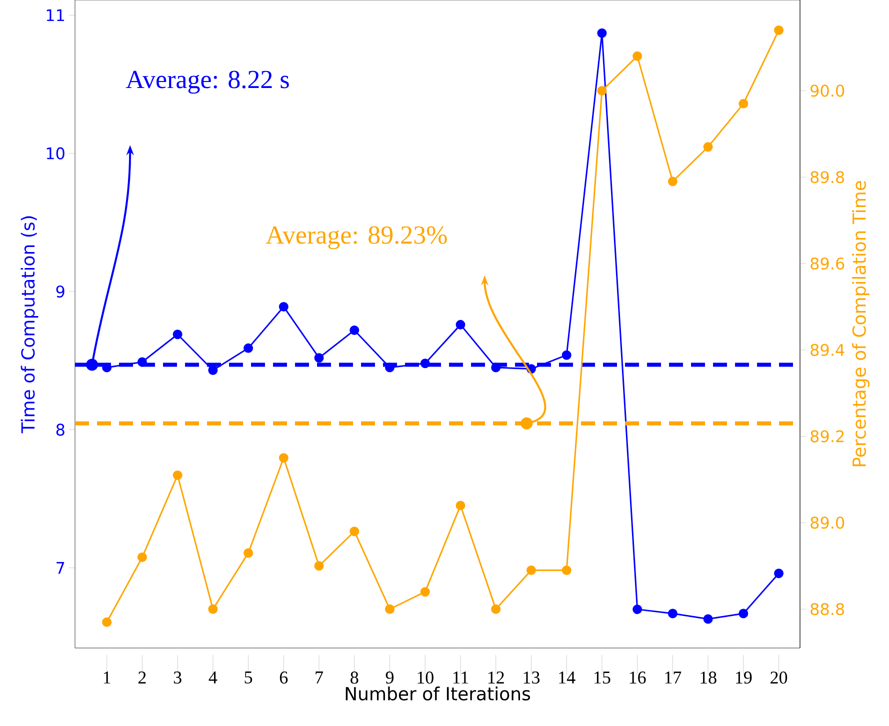  What do you see at coordinates (107, 678) in the screenshot?
I see `x-tick-label: 1` at bounding box center [107, 678].